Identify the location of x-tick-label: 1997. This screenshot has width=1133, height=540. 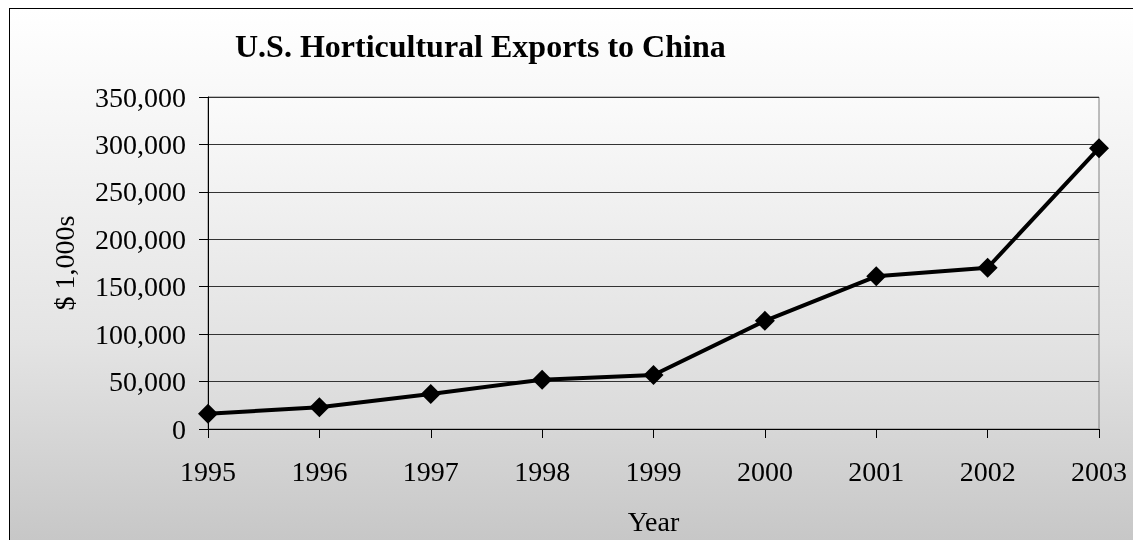
(430, 471).